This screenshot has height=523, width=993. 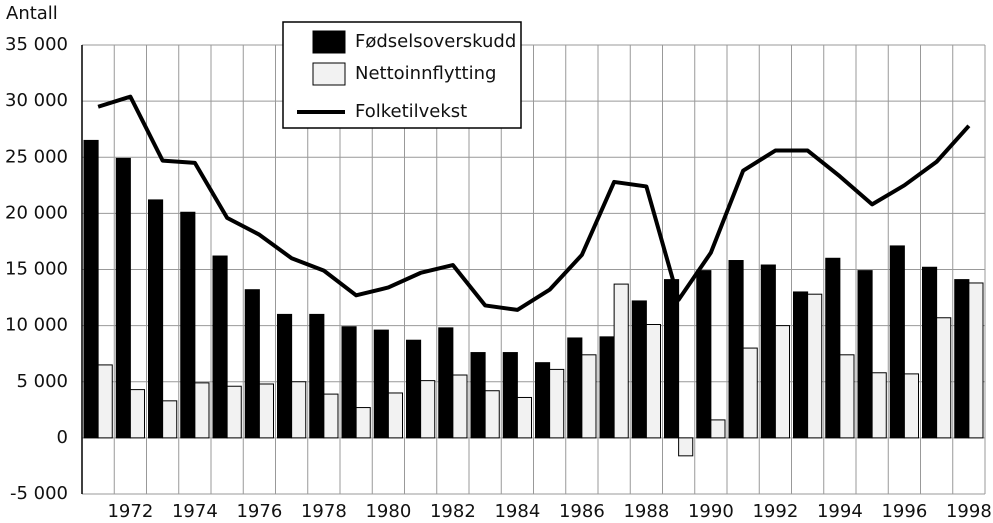 I want to click on legend-label: Nettoinnflytting, so click(x=425, y=73).